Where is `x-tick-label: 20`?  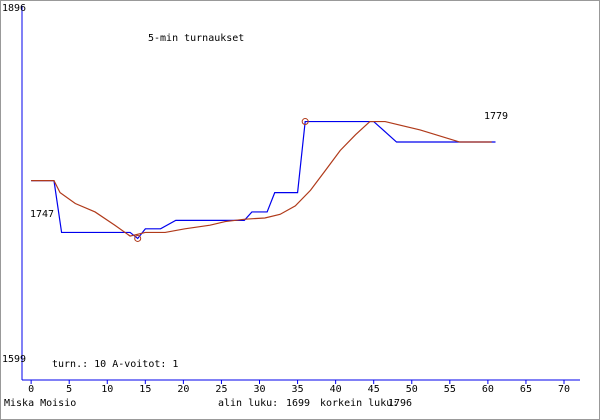
x-tick-label: 20 is located at coordinates (183, 389).